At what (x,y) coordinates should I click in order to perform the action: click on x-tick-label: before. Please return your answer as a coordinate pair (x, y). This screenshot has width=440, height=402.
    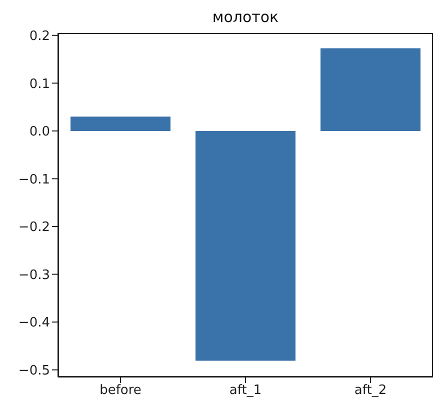
    Looking at the image, I should click on (121, 390).